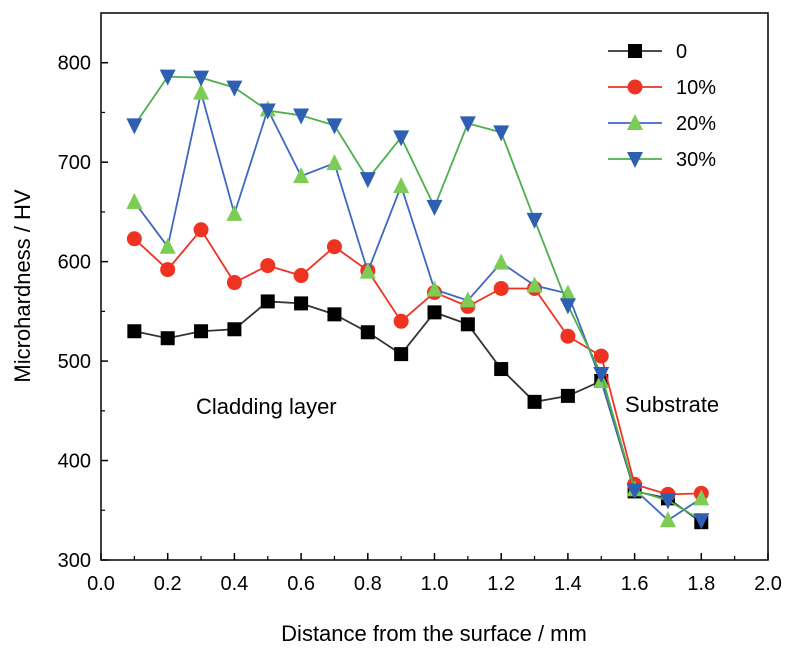 The image size is (792, 652). Describe the element at coordinates (696, 160) in the screenshot. I see `legend-label: 30%` at that location.